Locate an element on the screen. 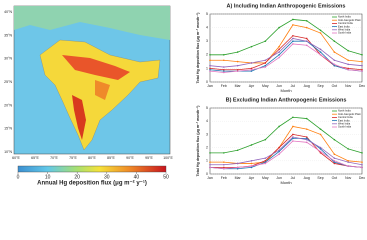 The width and height of the screenshot is (367, 240). y-tick-label: 0 is located at coordinates (207, 82).